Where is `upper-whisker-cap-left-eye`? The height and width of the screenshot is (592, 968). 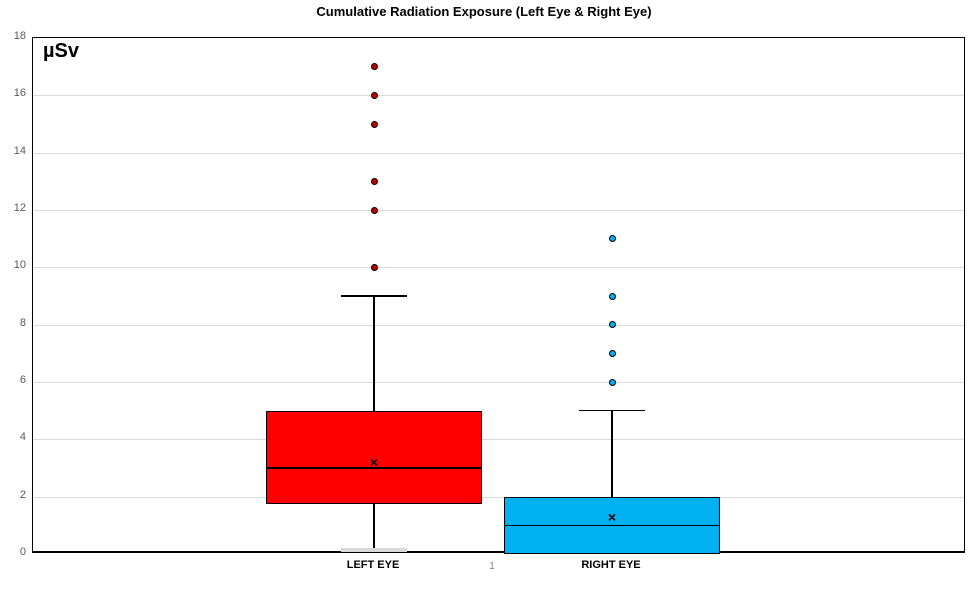 upper-whisker-cap-left-eye is located at coordinates (374, 296).